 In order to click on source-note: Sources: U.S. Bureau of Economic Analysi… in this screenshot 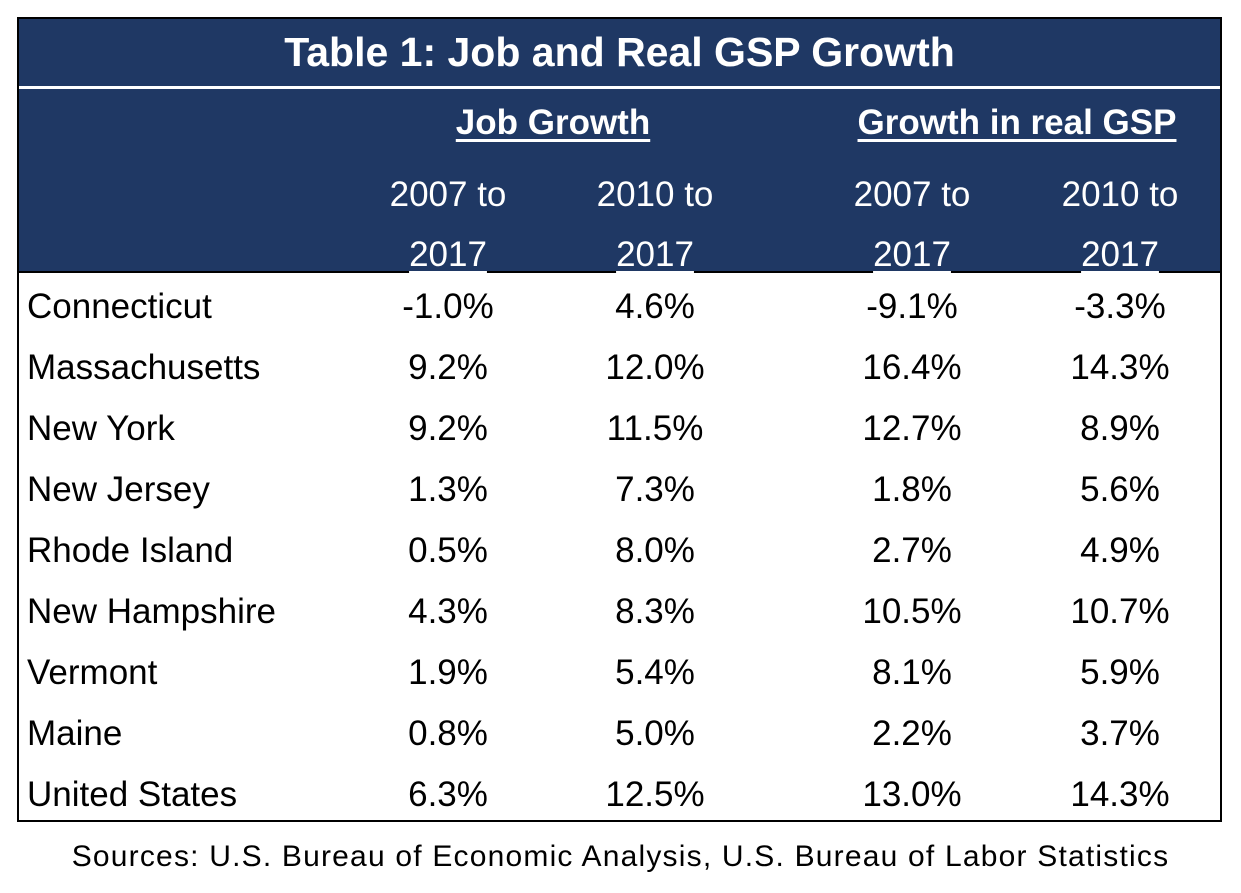, I will do `click(620, 856)`.